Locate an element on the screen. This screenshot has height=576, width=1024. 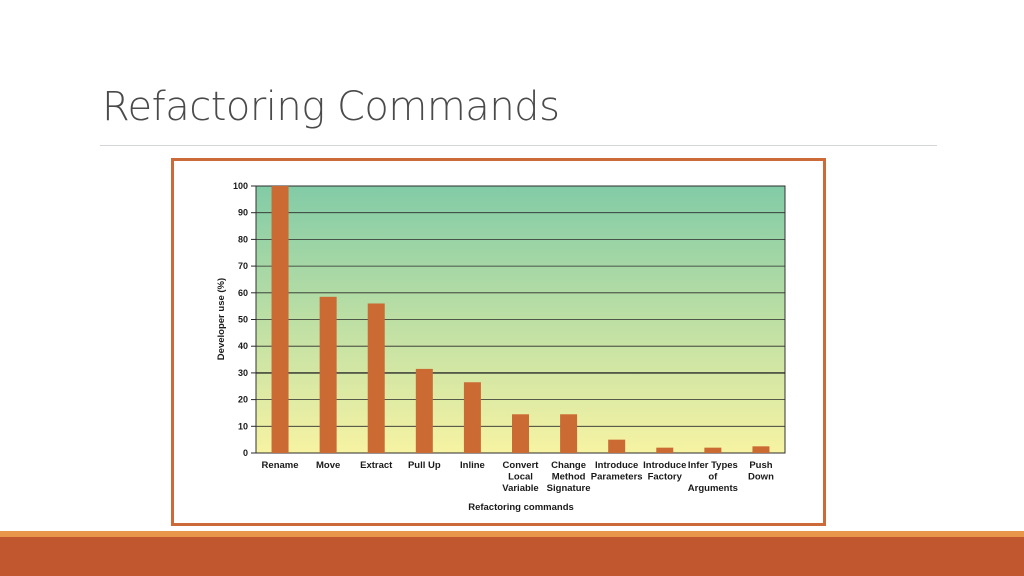
x-category-label-line: Pull Up is located at coordinates (424, 465).